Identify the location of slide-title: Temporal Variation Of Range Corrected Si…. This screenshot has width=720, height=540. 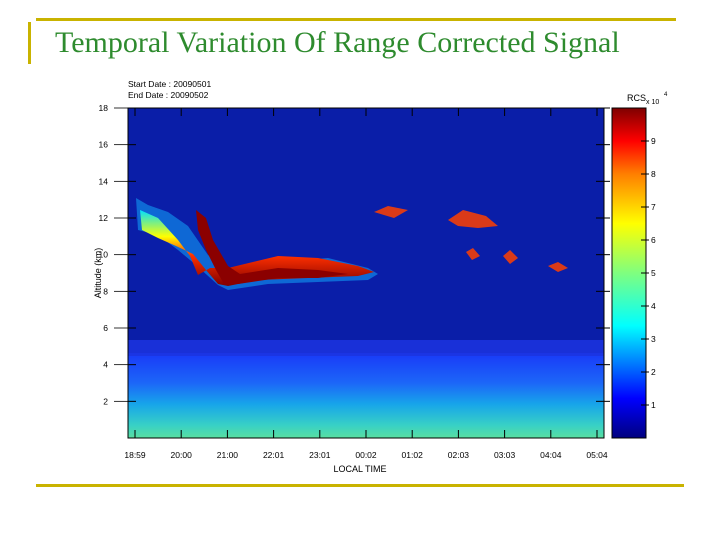
(337, 42).